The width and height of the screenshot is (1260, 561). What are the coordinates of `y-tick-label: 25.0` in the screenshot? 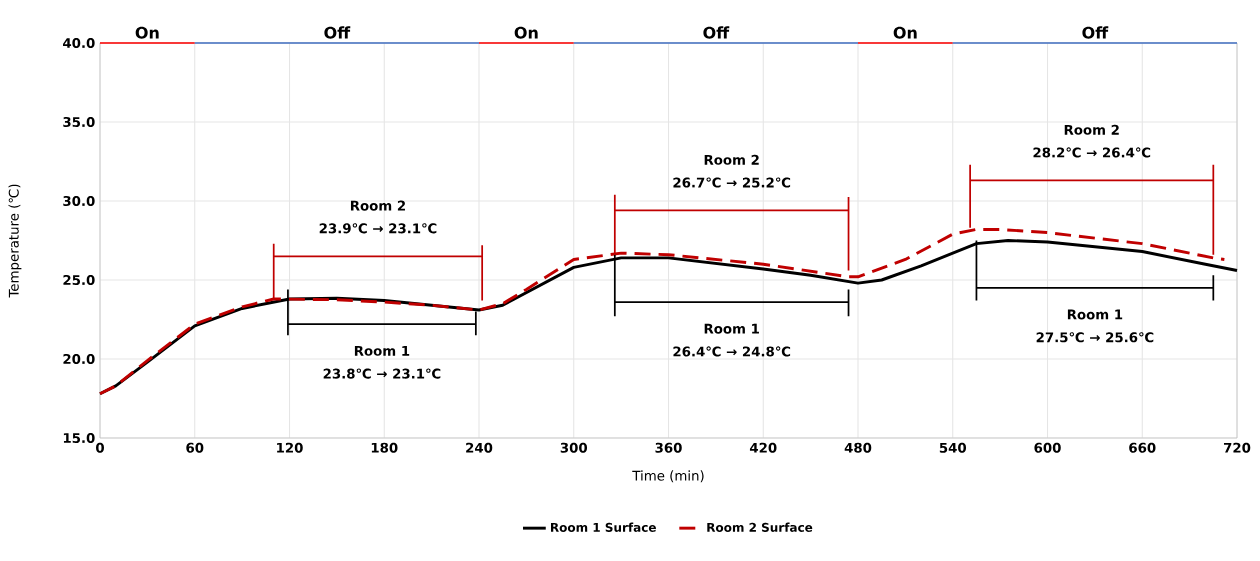 It's located at (79, 280).